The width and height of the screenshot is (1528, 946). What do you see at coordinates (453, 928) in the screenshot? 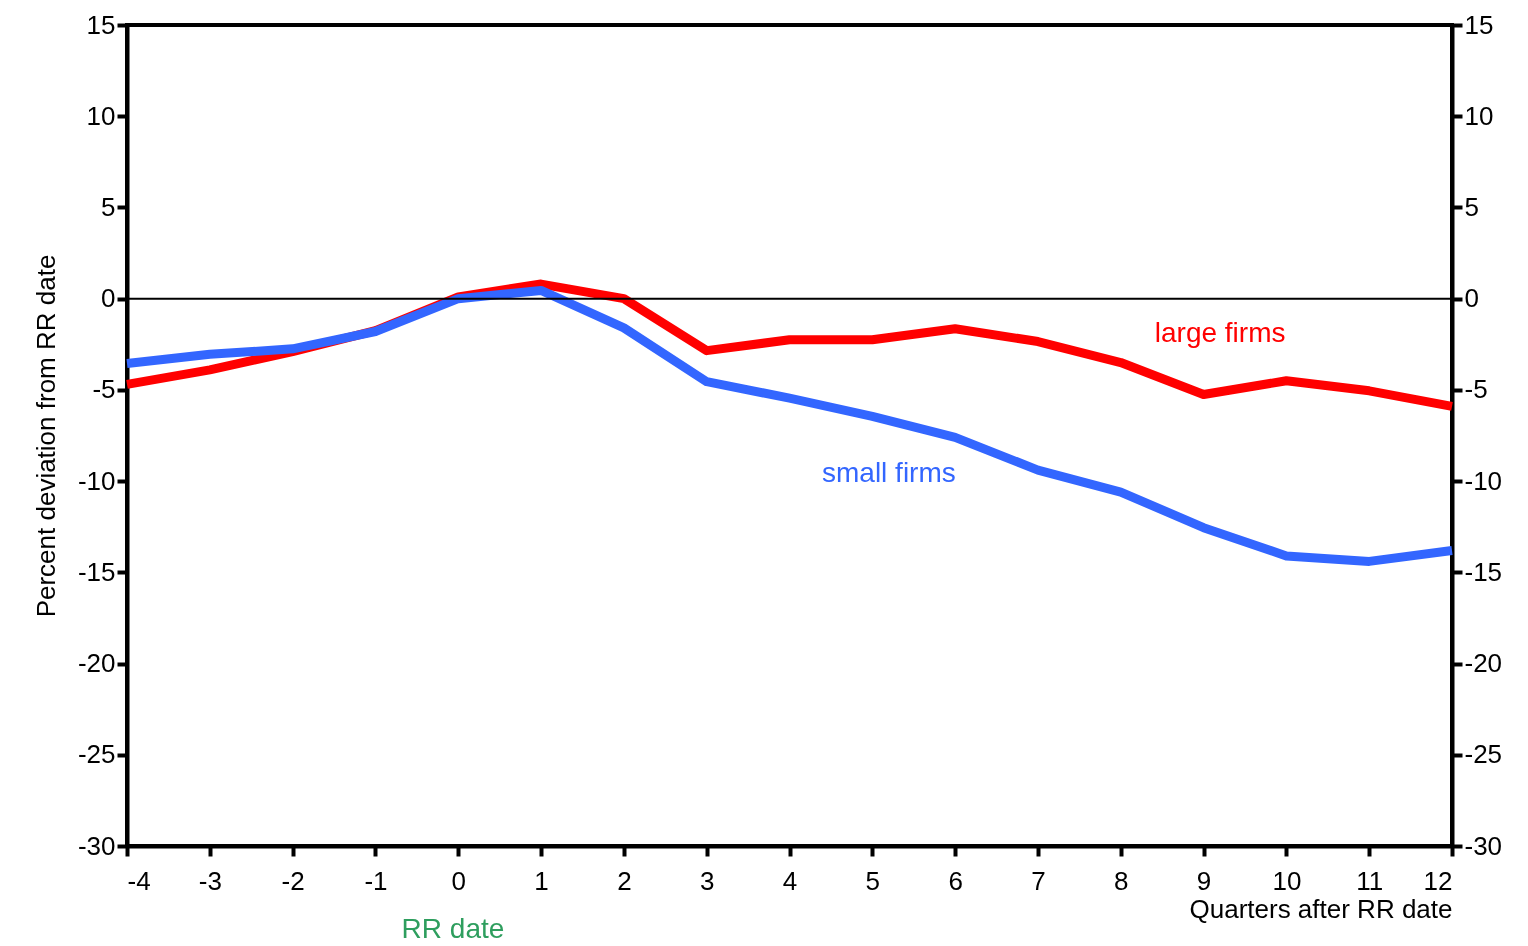
I see `text: RR date` at bounding box center [453, 928].